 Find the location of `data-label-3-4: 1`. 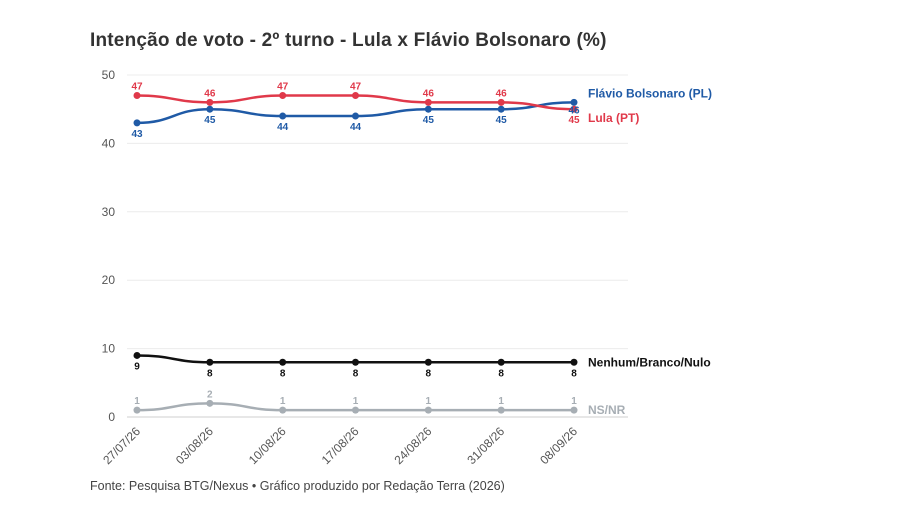

data-label-3-4: 1 is located at coordinates (429, 401).